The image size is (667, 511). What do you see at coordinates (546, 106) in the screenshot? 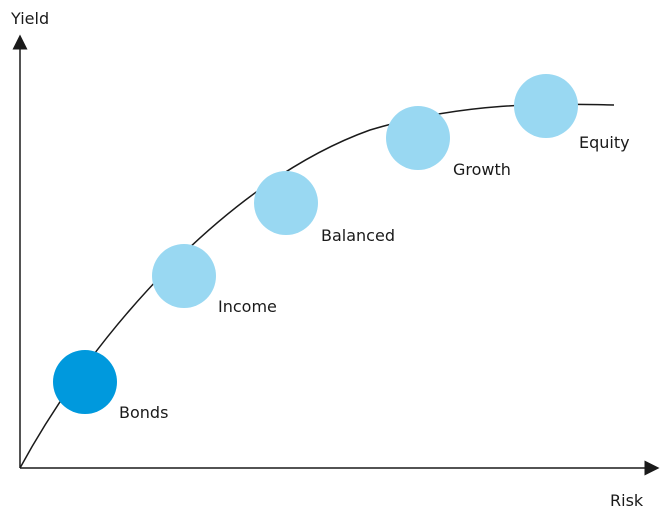
I see `equity-circle` at bounding box center [546, 106].